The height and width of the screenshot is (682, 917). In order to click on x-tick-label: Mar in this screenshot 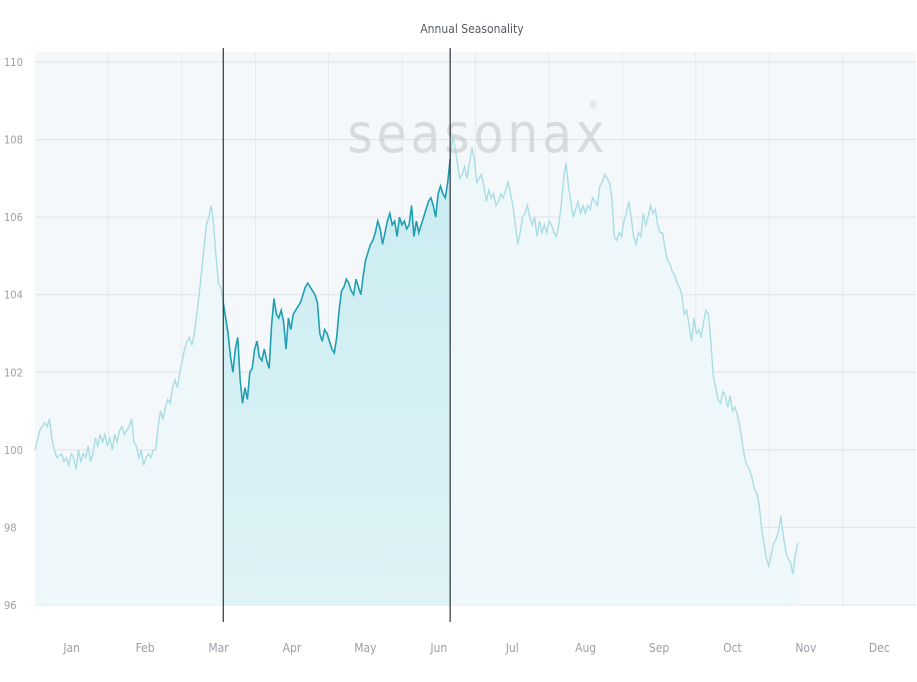, I will do `click(218, 648)`.